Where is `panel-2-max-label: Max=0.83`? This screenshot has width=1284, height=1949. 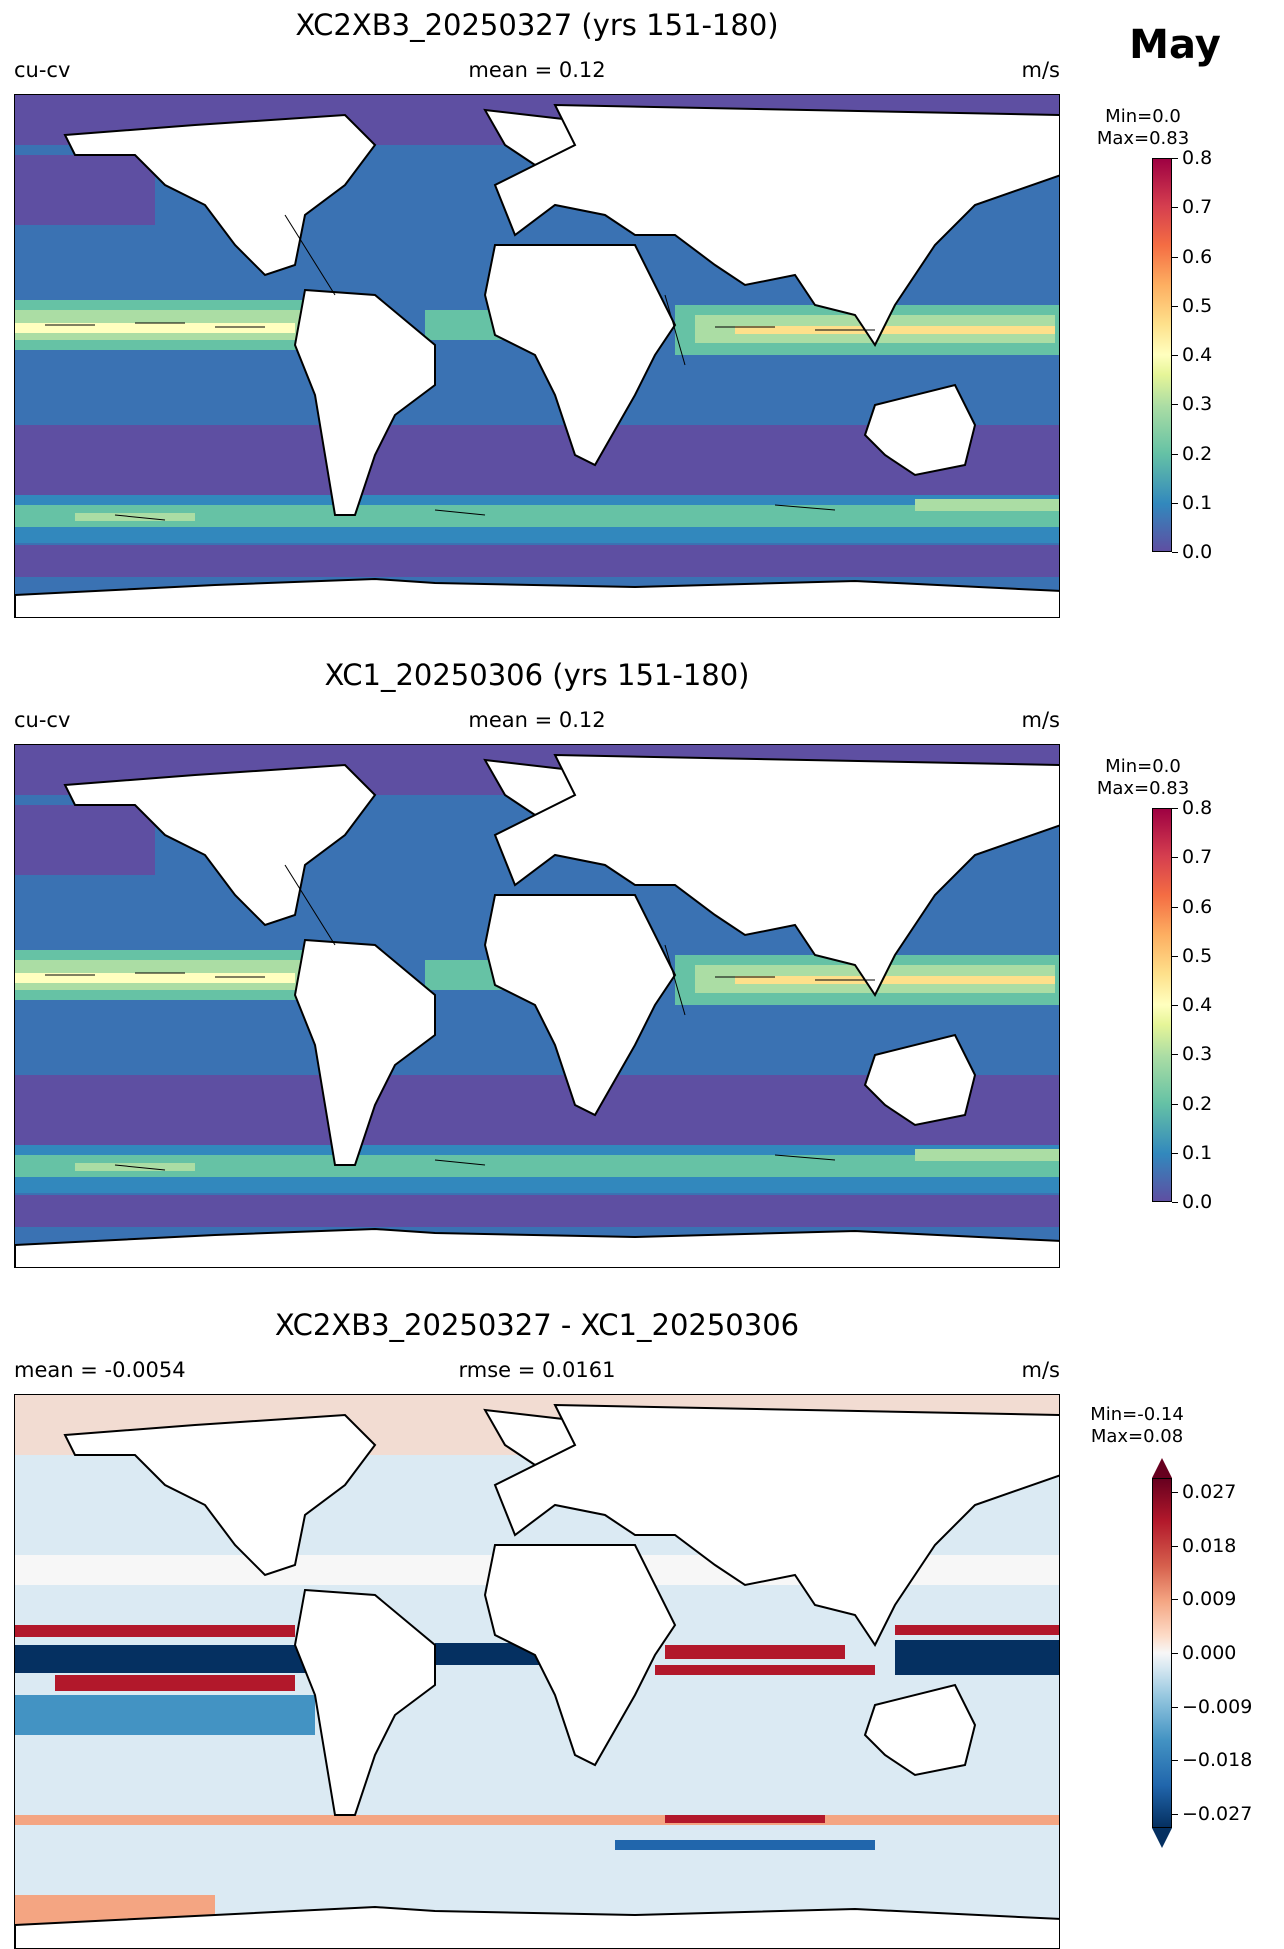
panel-2-max-label: Max=0.83 is located at coordinates (1143, 788).